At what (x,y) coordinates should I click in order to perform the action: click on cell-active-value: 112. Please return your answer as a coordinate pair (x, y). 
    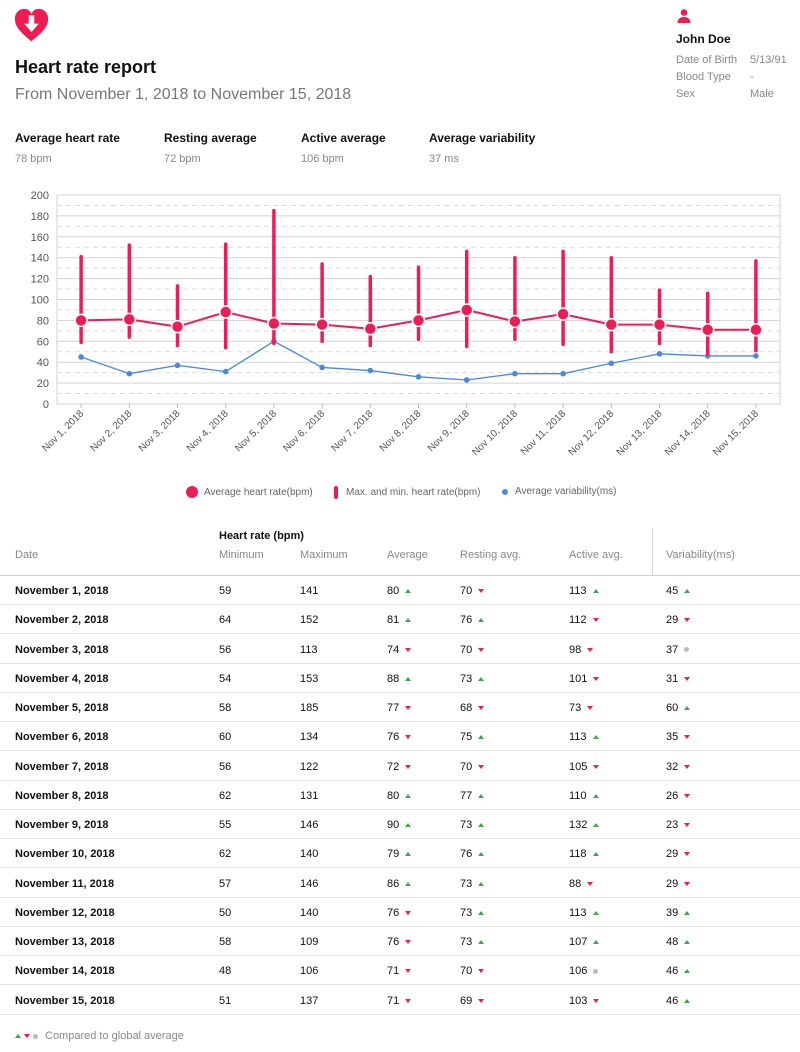
    Looking at the image, I should click on (578, 620).